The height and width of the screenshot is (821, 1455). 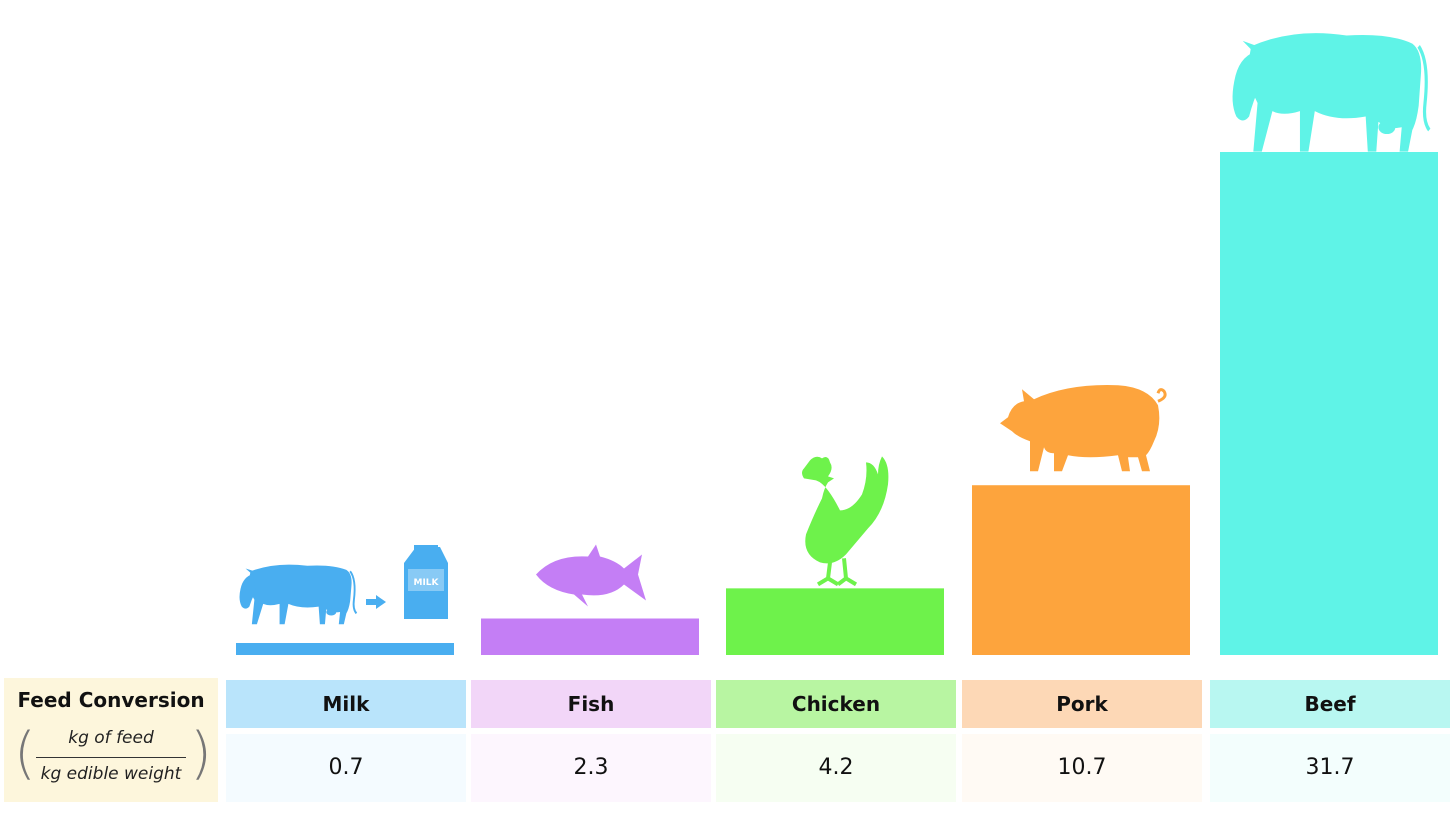 What do you see at coordinates (1331, 92) in the screenshot?
I see `cow-icon` at bounding box center [1331, 92].